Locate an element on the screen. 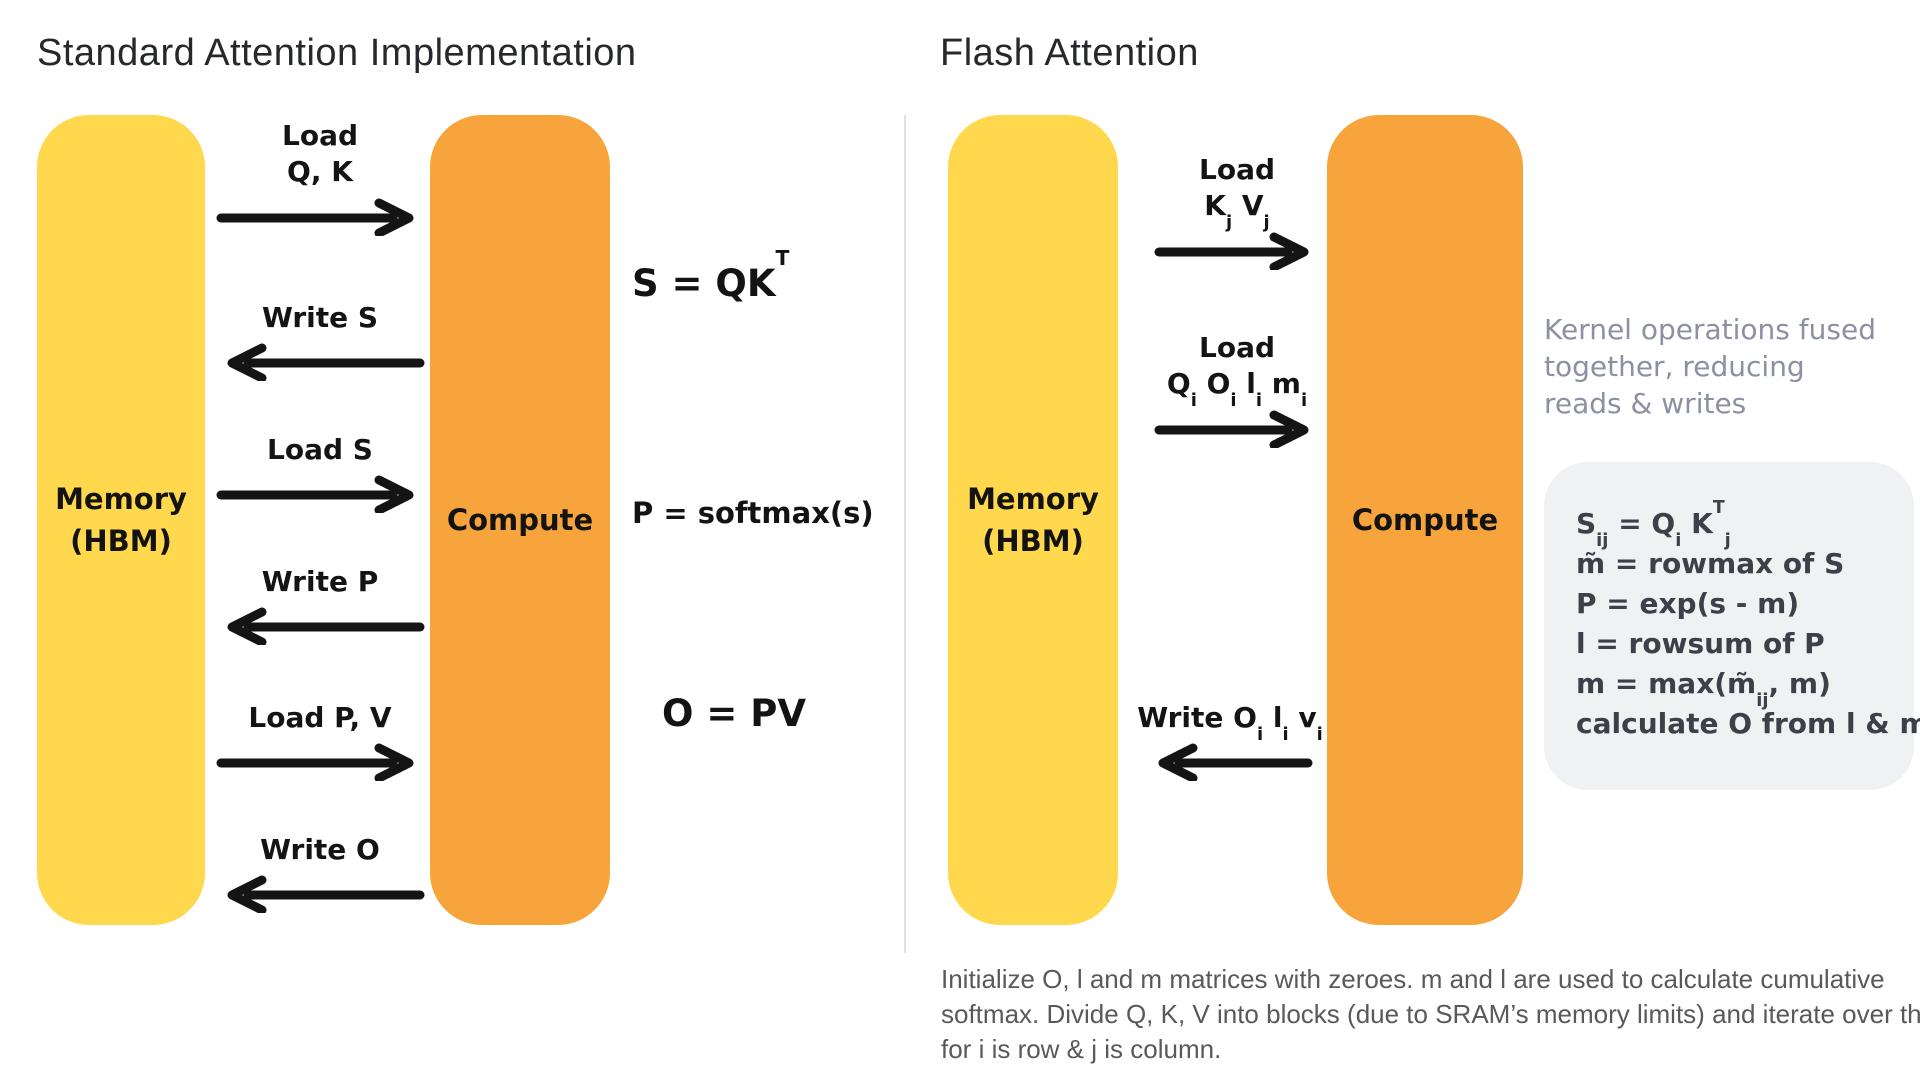 This screenshot has width=1920, height=1080. left-memory-label: Memory (HBM) is located at coordinates (121, 519).